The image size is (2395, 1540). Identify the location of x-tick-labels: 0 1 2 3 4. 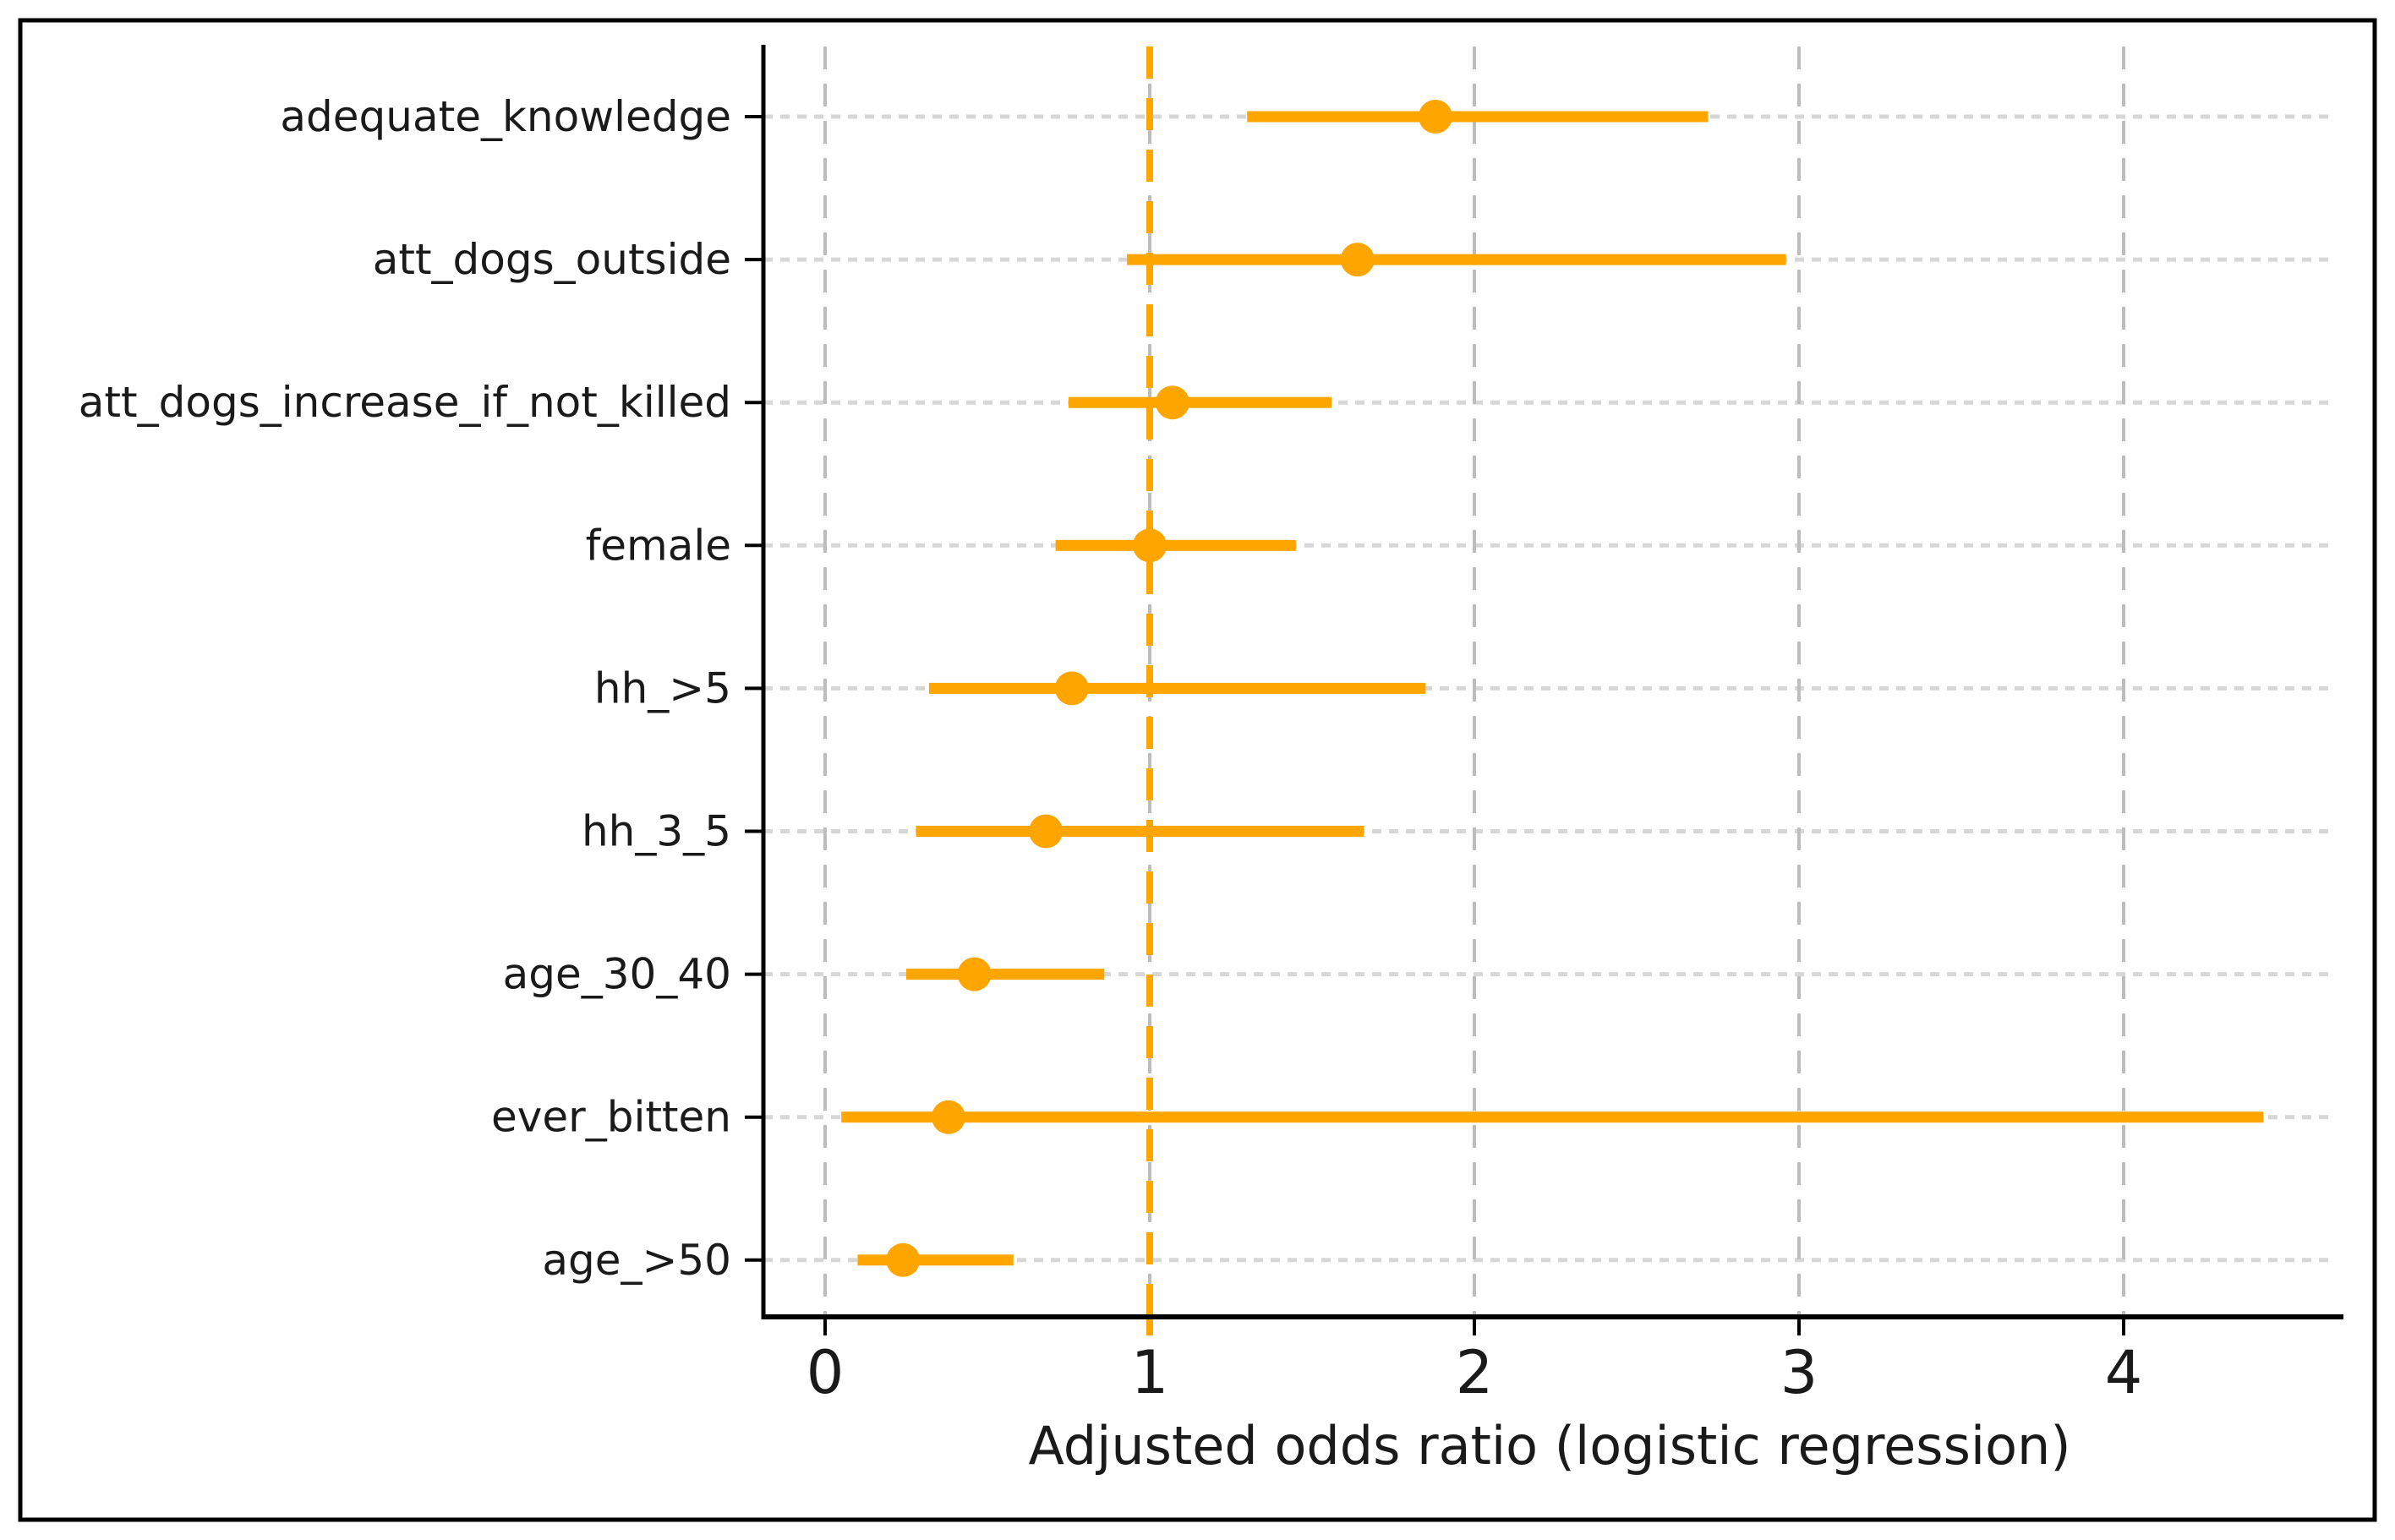
(1475, 1372).